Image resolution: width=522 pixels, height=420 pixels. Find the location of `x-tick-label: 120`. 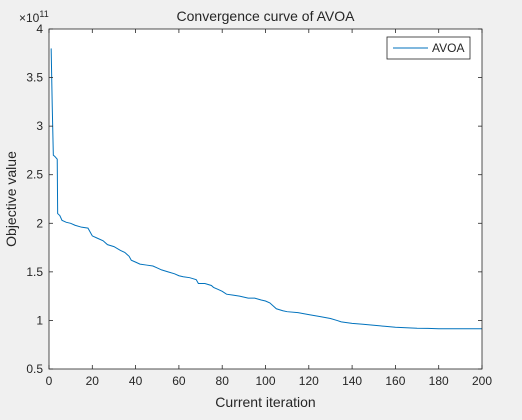

x-tick-label: 120 is located at coordinates (309, 381).